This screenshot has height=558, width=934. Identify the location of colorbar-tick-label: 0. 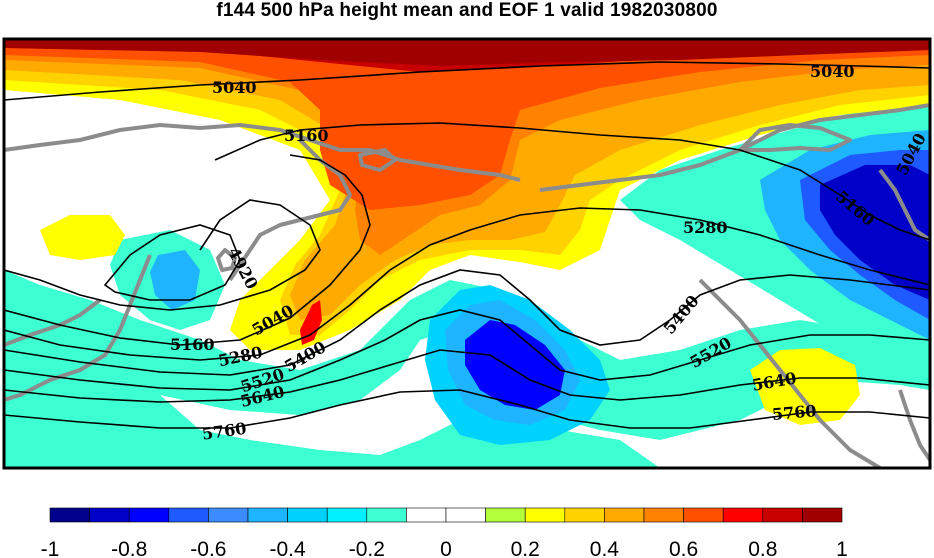
(446, 548).